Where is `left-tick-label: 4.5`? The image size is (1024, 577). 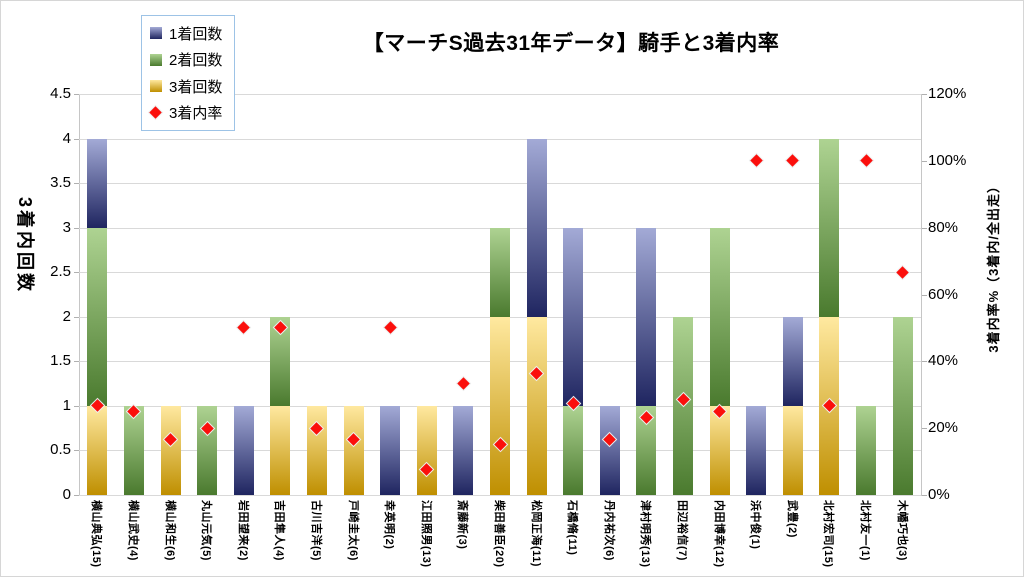 left-tick-label: 4.5 is located at coordinates (60, 93).